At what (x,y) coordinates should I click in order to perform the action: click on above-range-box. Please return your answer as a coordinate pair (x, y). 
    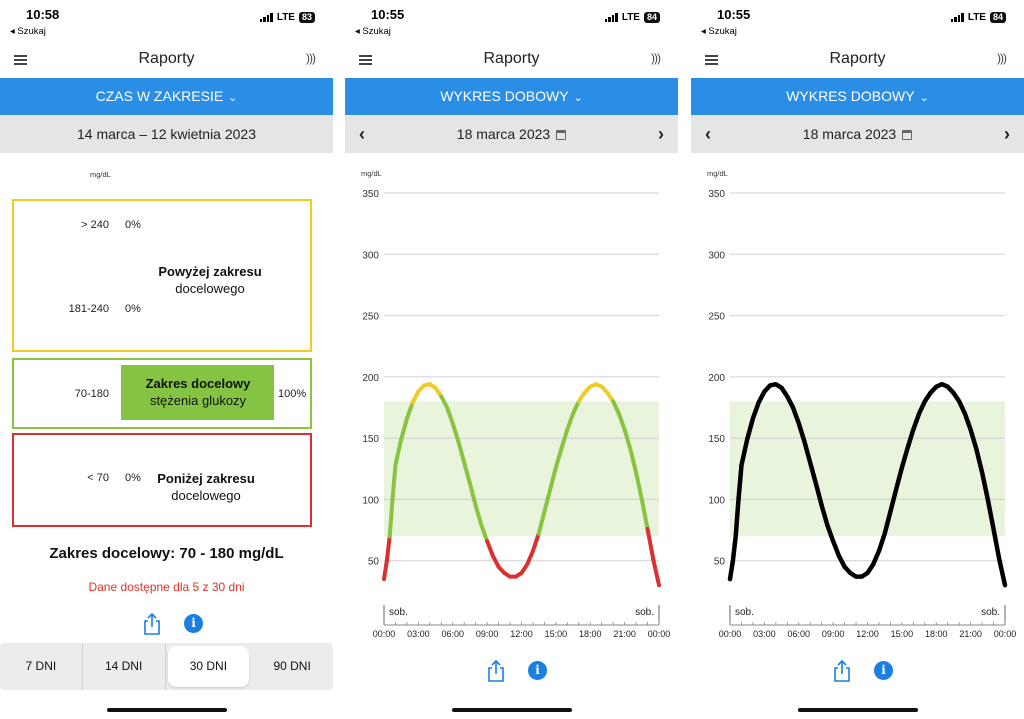
    Looking at the image, I should click on (162, 275).